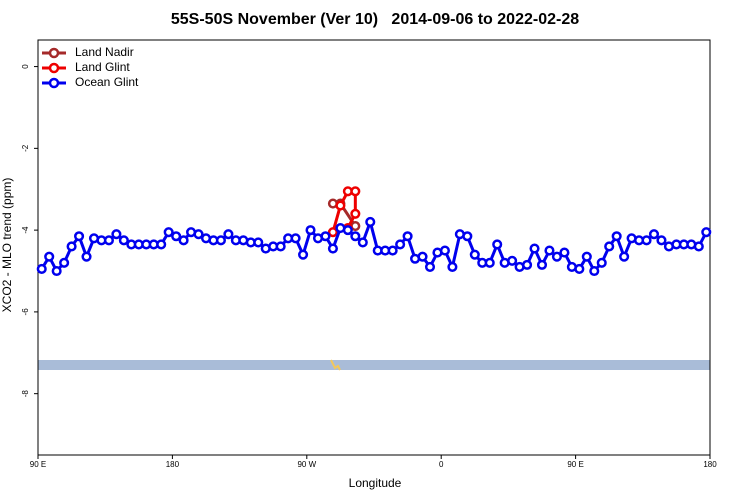 The image size is (750, 500). I want to click on band, so click(374, 365).